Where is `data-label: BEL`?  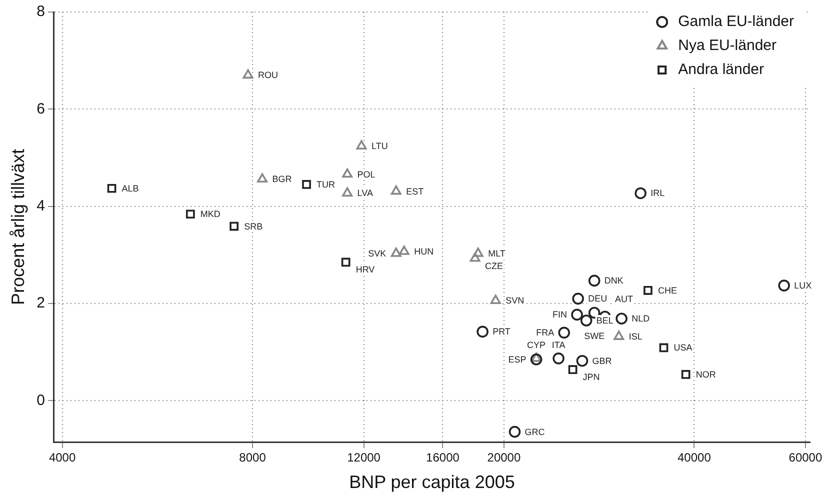
data-label: BEL is located at coordinates (605, 321).